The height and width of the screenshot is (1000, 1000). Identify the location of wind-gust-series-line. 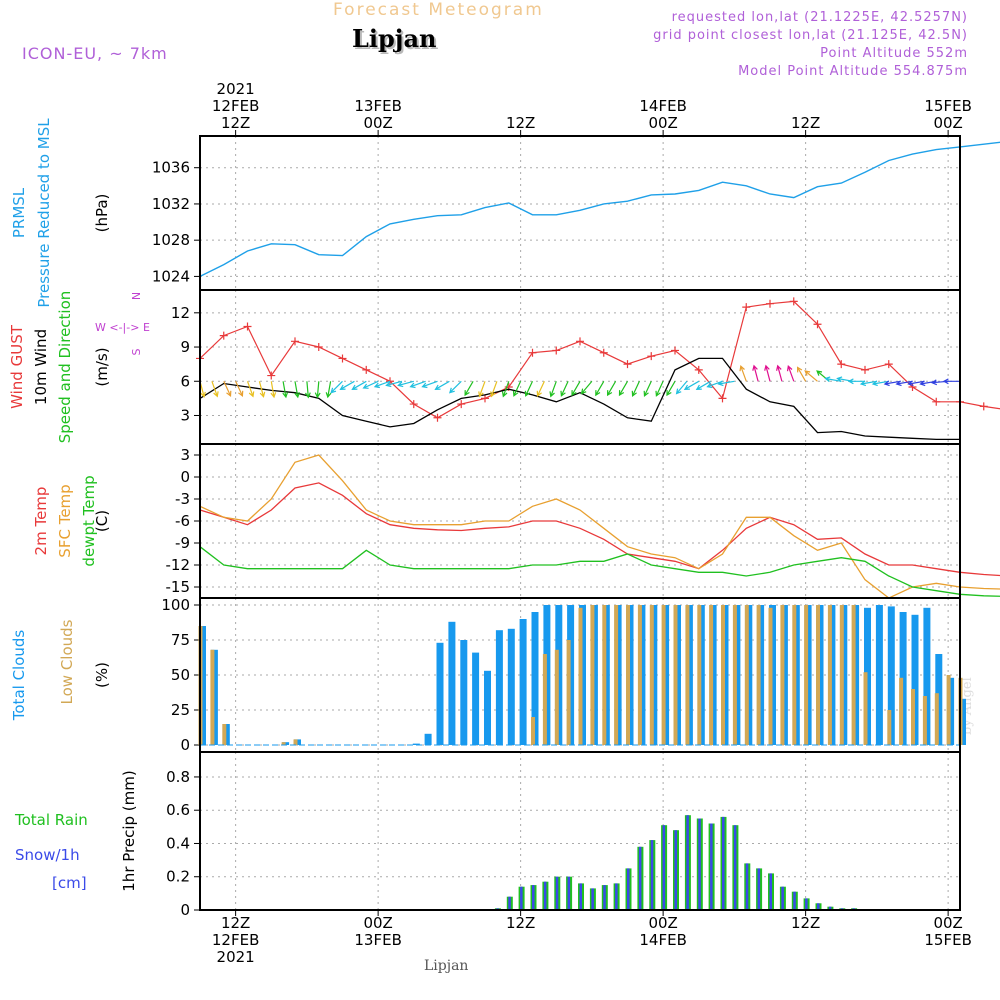
(599, 359).